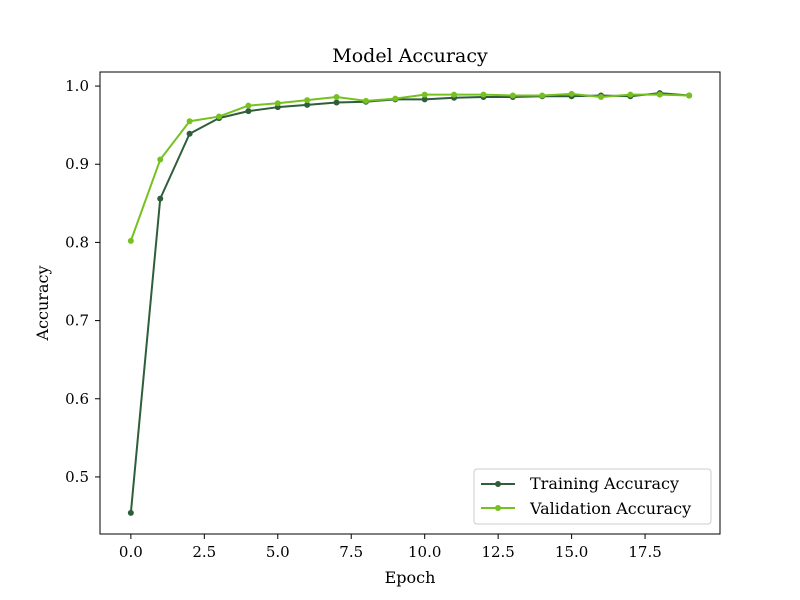 The height and width of the screenshot is (600, 800). Describe the element at coordinates (390, 547) in the screenshot. I see `x-axis-ticks: 0.0 2.5 5.0 7.5 10.0 12.5 15.0 17.5` at that location.